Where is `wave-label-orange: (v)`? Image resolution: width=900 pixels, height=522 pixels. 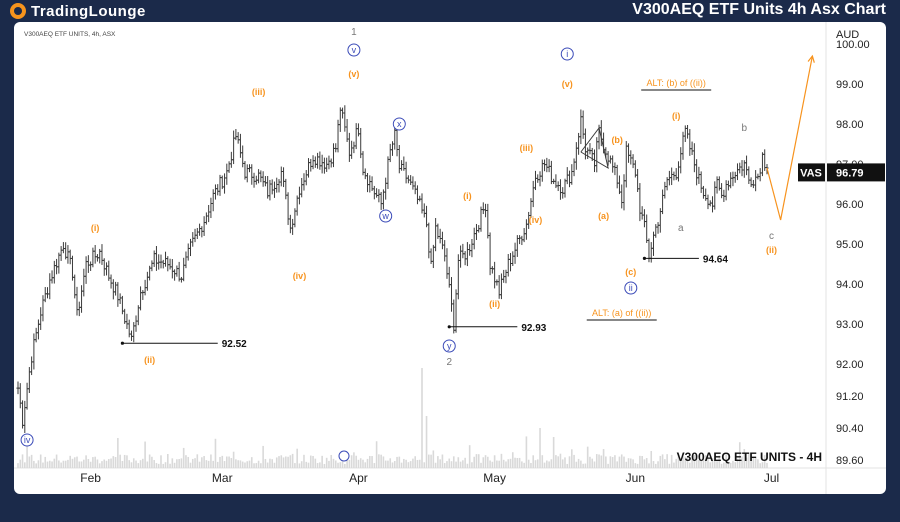
wave-label-orange: (v) is located at coordinates (353, 74).